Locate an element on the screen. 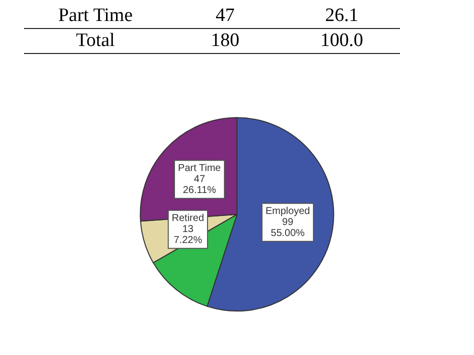 The height and width of the screenshot is (355, 474). slice-label: Employed is located at coordinates (287, 211).